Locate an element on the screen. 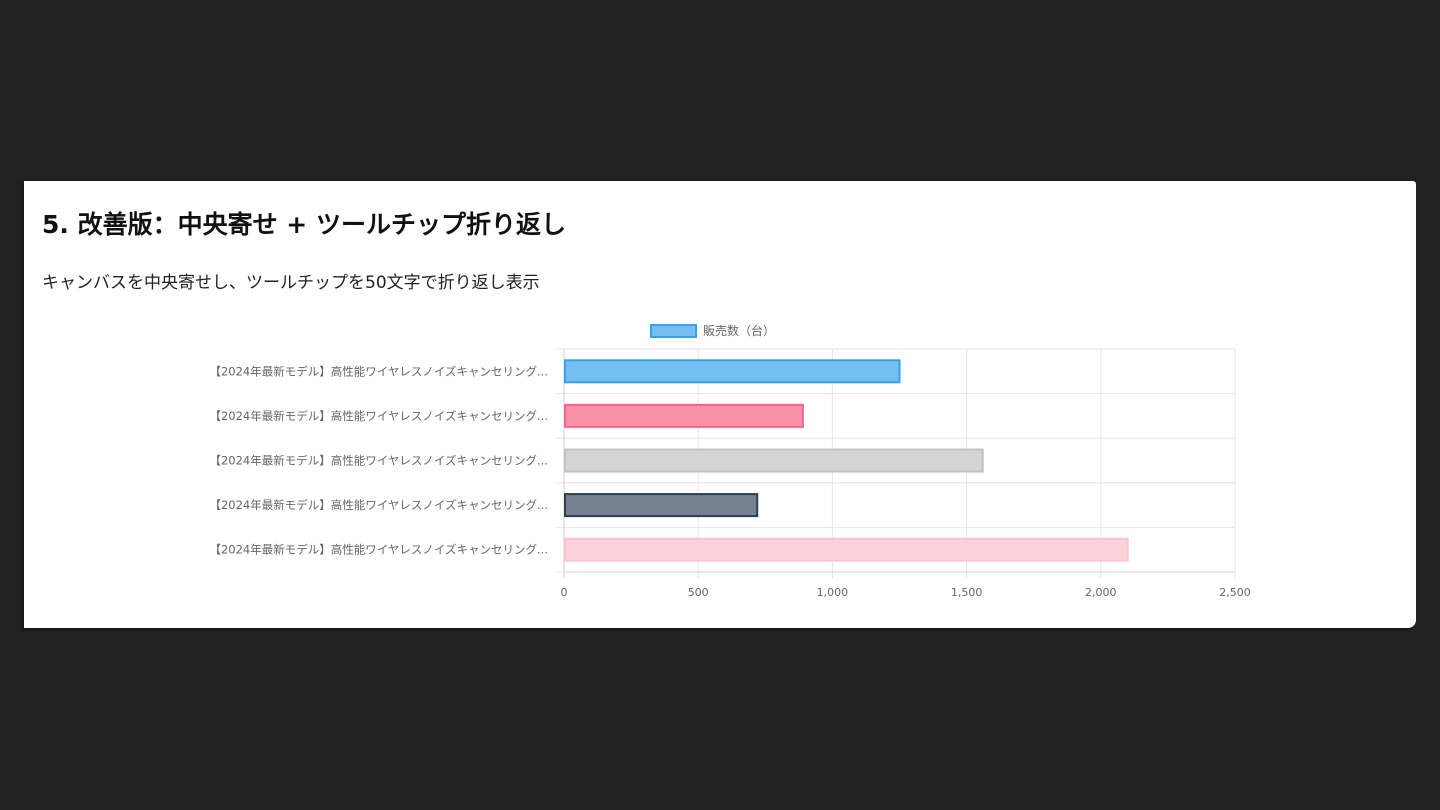 This screenshot has width=1440, height=810. legend-swatch is located at coordinates (673, 331).